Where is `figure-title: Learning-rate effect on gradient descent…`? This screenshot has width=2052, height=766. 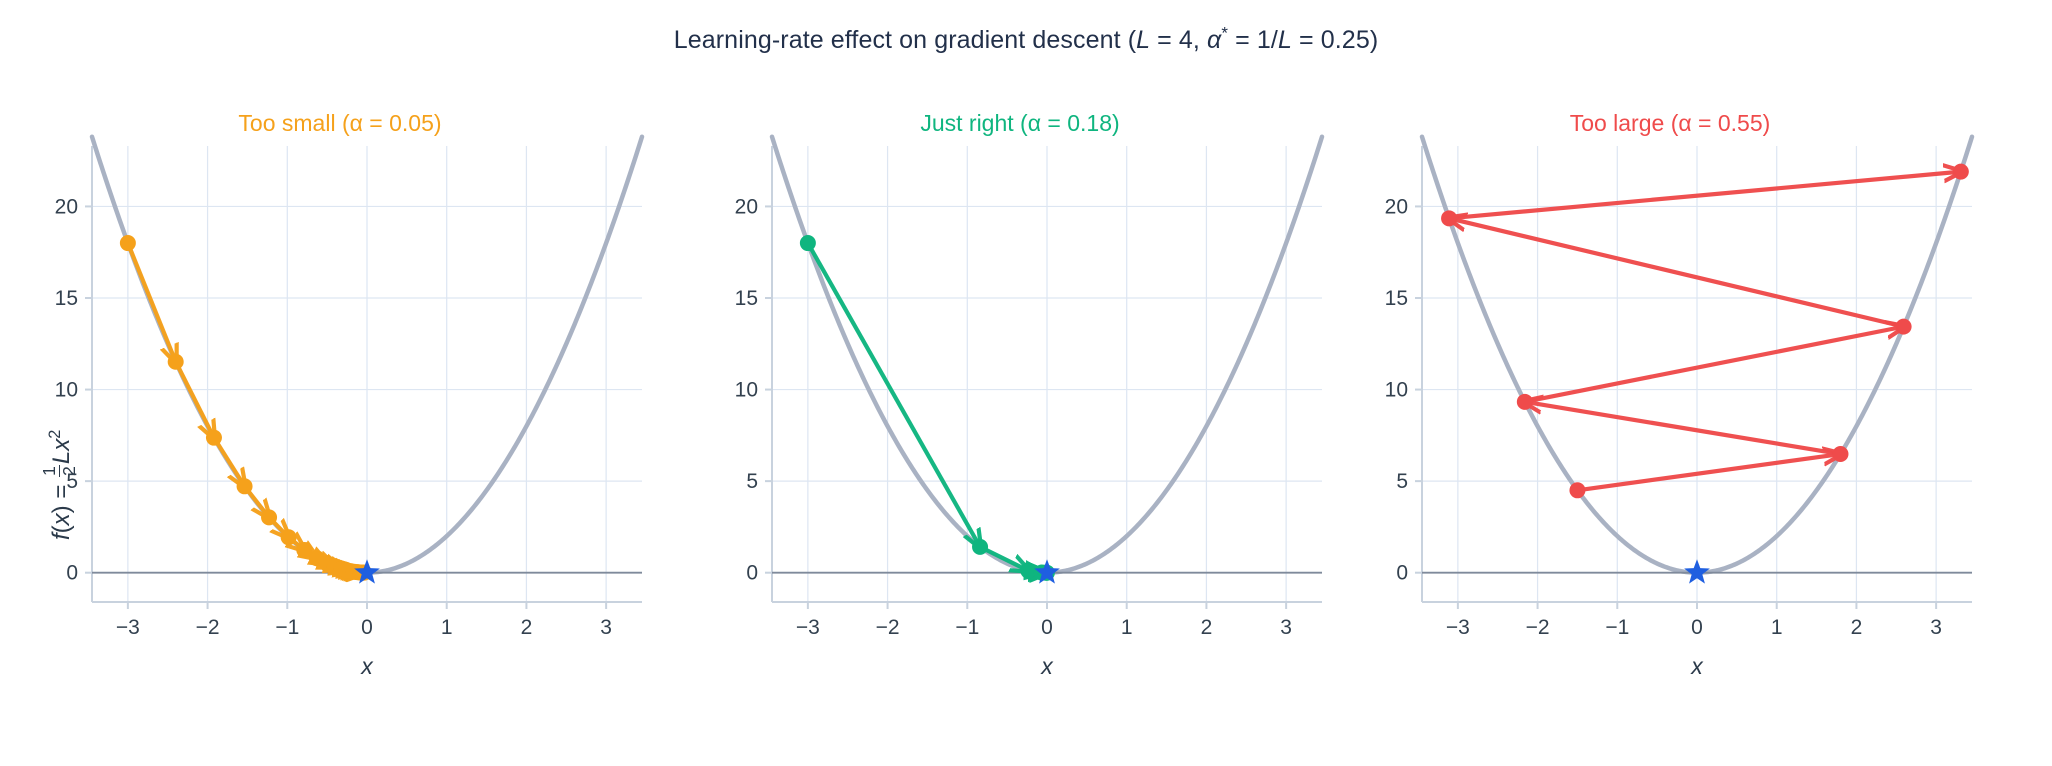
figure-title: Learning-rate effect on gradient descent… is located at coordinates (1026, 39).